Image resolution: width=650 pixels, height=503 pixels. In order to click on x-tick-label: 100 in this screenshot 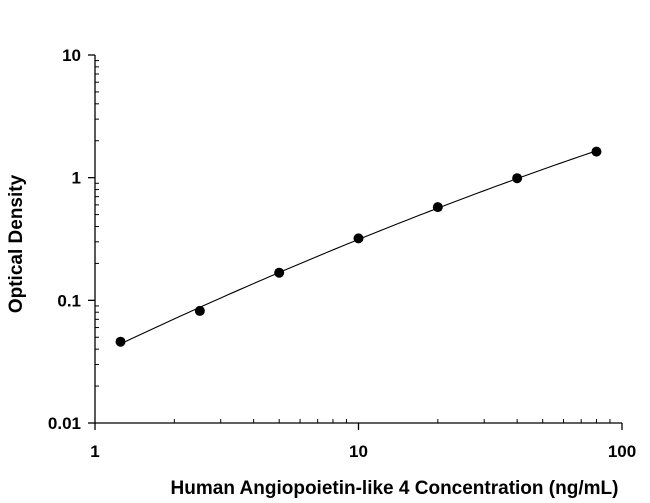, I will do `click(622, 451)`.